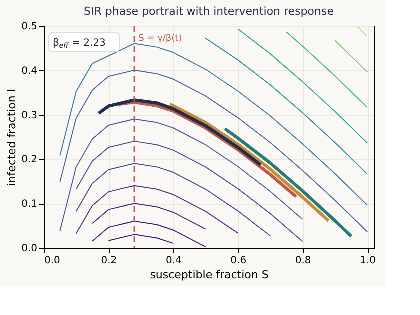 The image size is (420, 315). I want to click on y-tick-label: 0.5, so click(30, 27).